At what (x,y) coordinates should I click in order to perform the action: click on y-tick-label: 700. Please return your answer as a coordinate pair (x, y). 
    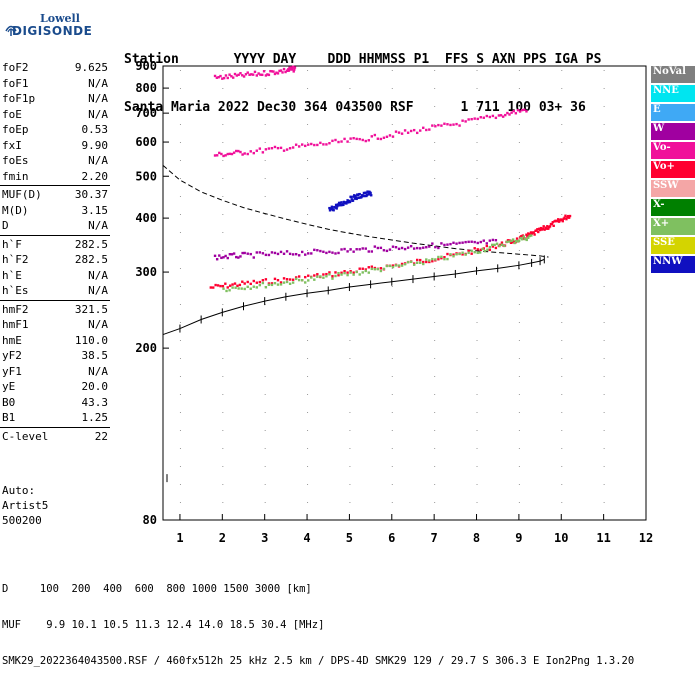
    Looking at the image, I should click on (146, 113).